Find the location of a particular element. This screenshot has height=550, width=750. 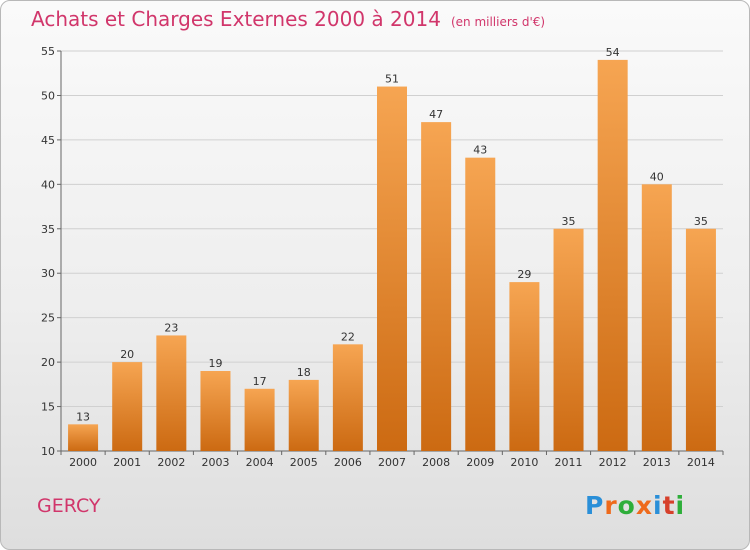

bar-value-label: 43 is located at coordinates (480, 150).